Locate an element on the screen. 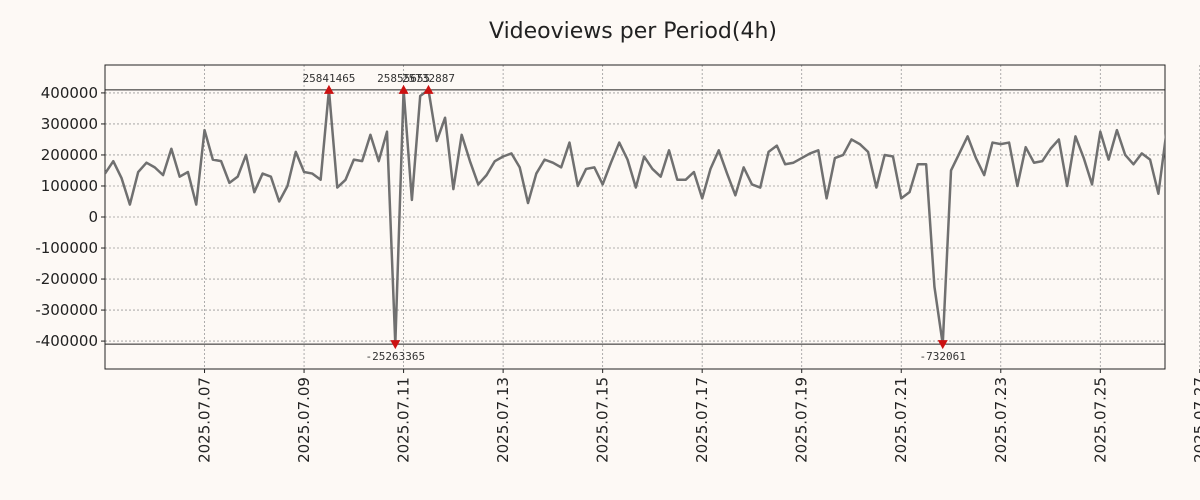  x-tick-label: 2025.07.23 is located at coordinates (1001, 420).